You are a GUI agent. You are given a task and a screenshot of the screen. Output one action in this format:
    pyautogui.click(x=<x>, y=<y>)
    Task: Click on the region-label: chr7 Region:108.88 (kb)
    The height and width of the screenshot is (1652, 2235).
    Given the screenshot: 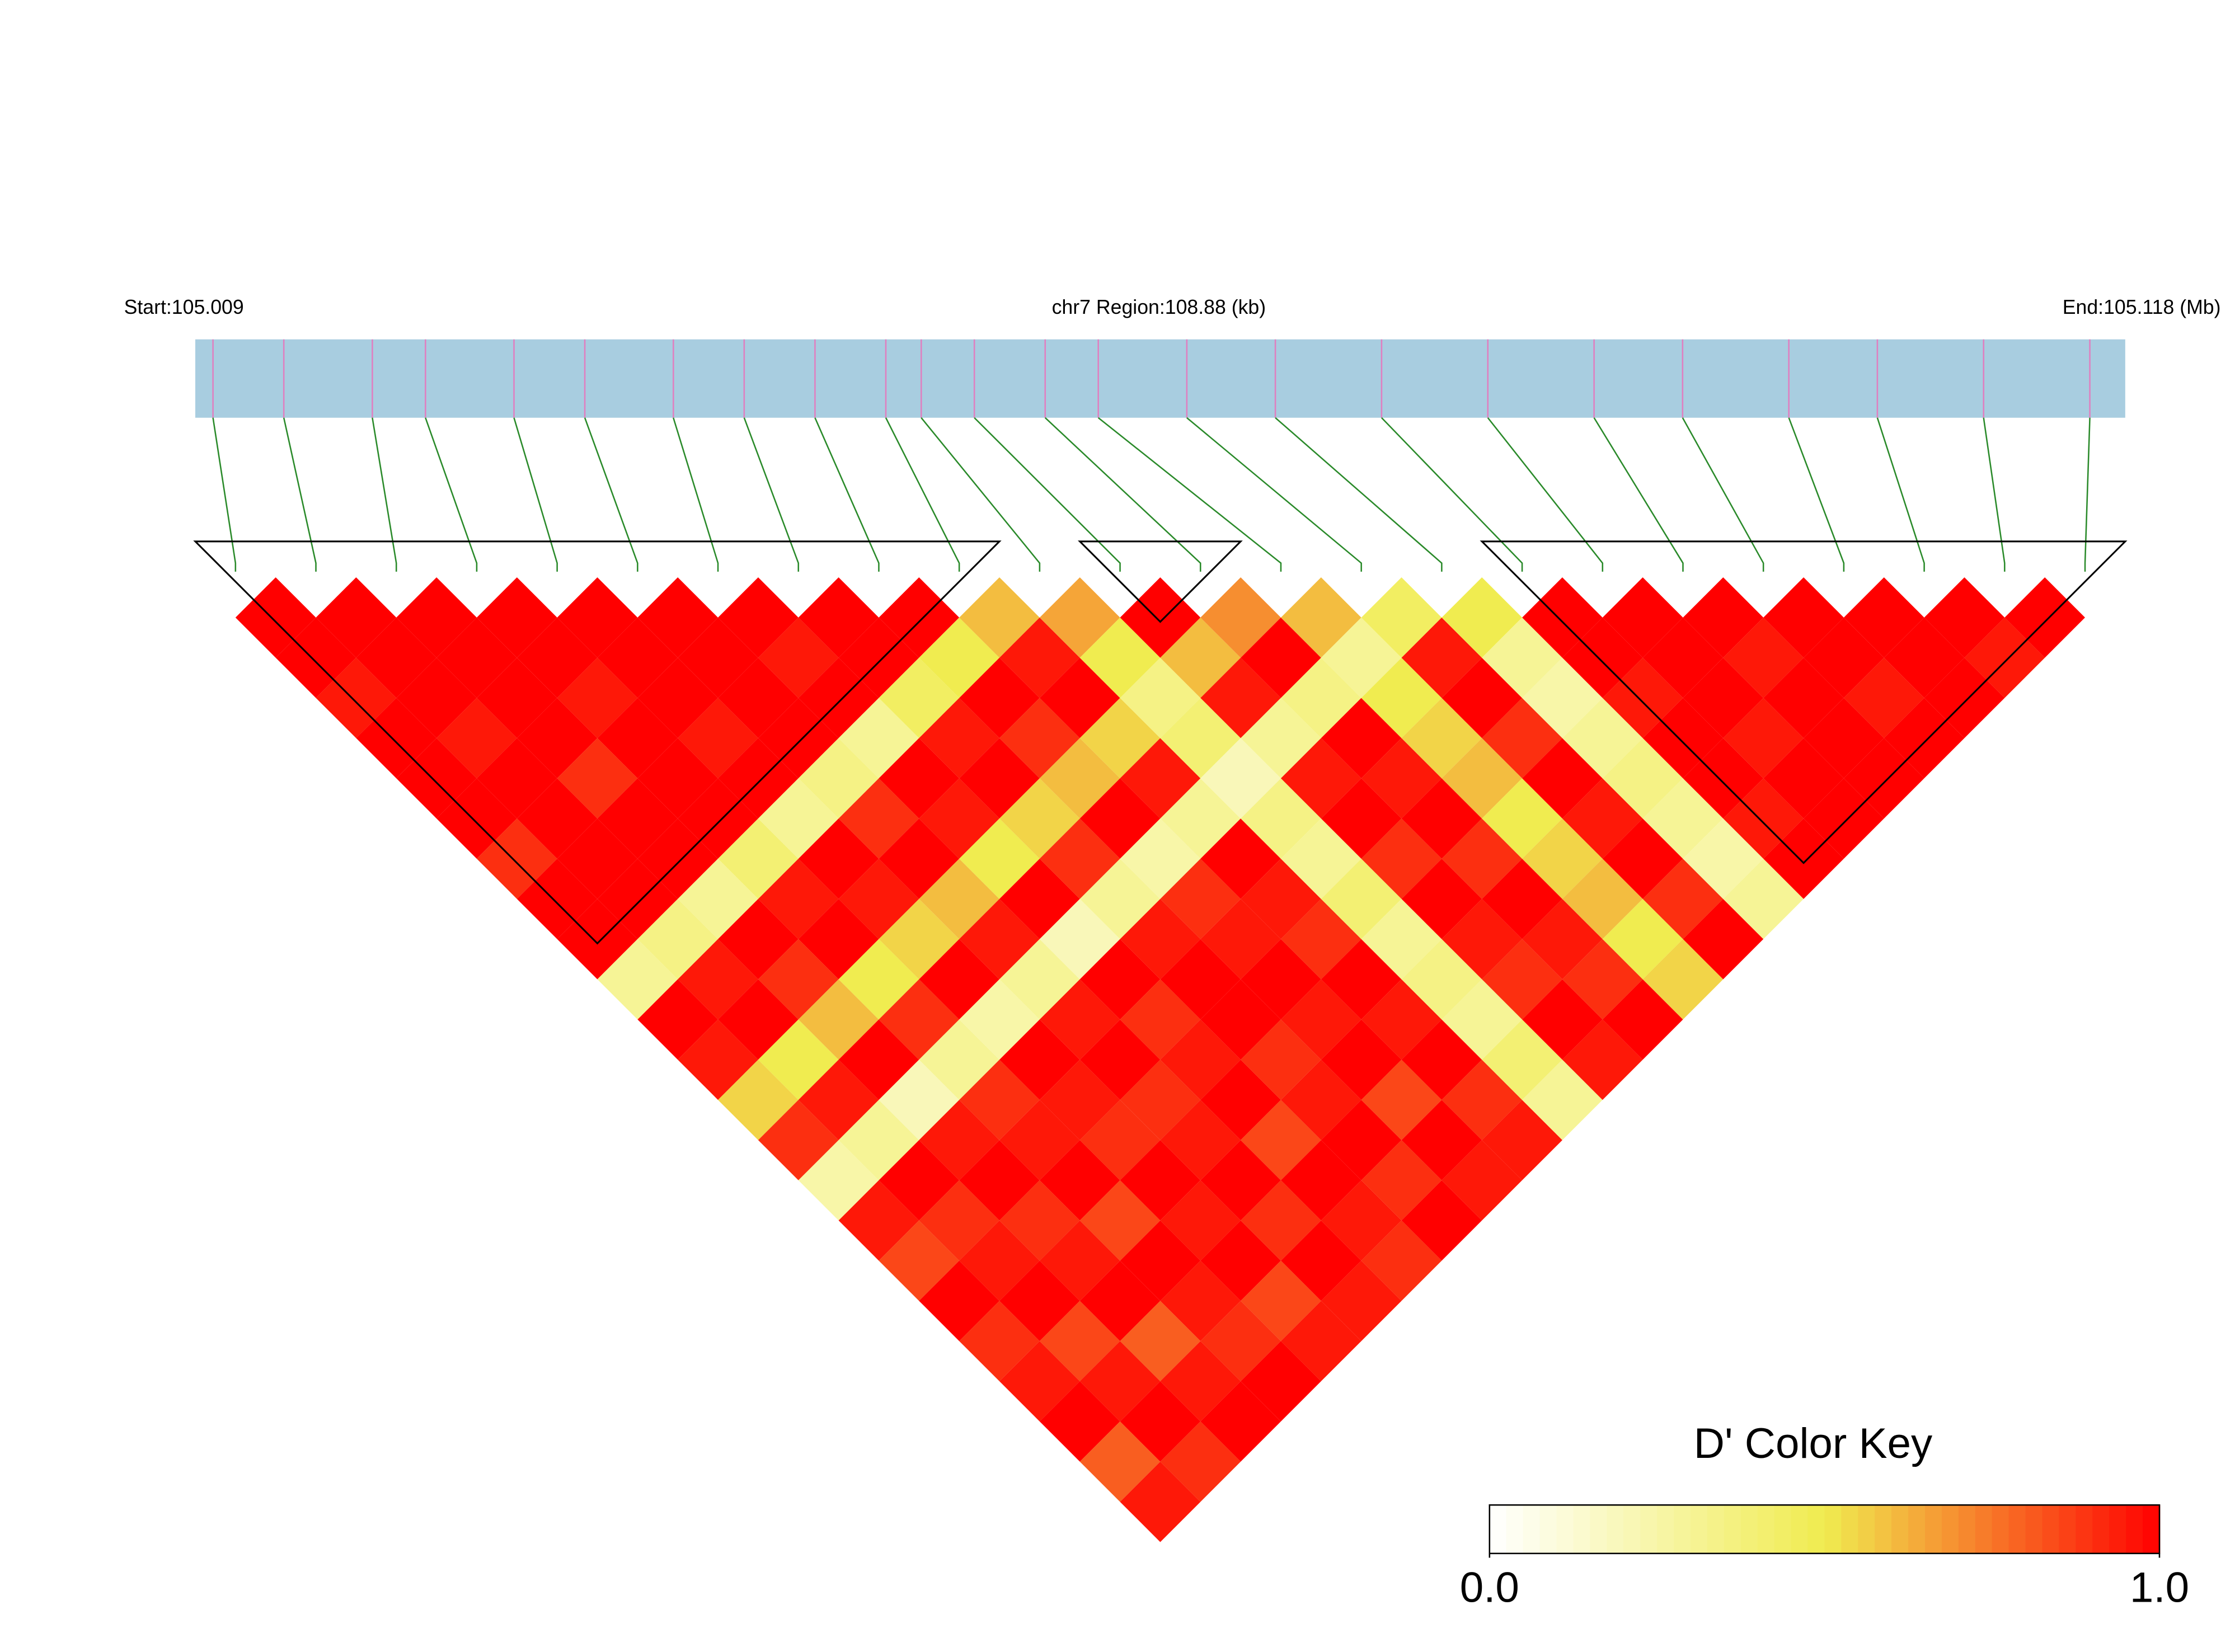 What is the action you would take?
    pyautogui.click(x=1159, y=307)
    